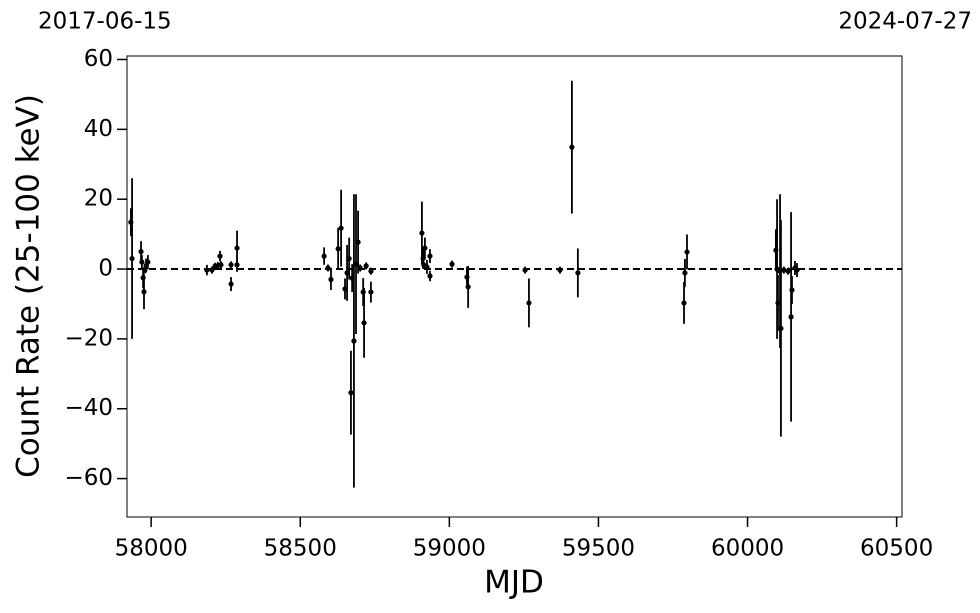 The height and width of the screenshot is (613, 980). What do you see at coordinates (514, 583) in the screenshot?
I see `x-axis-label: MJD` at bounding box center [514, 583].